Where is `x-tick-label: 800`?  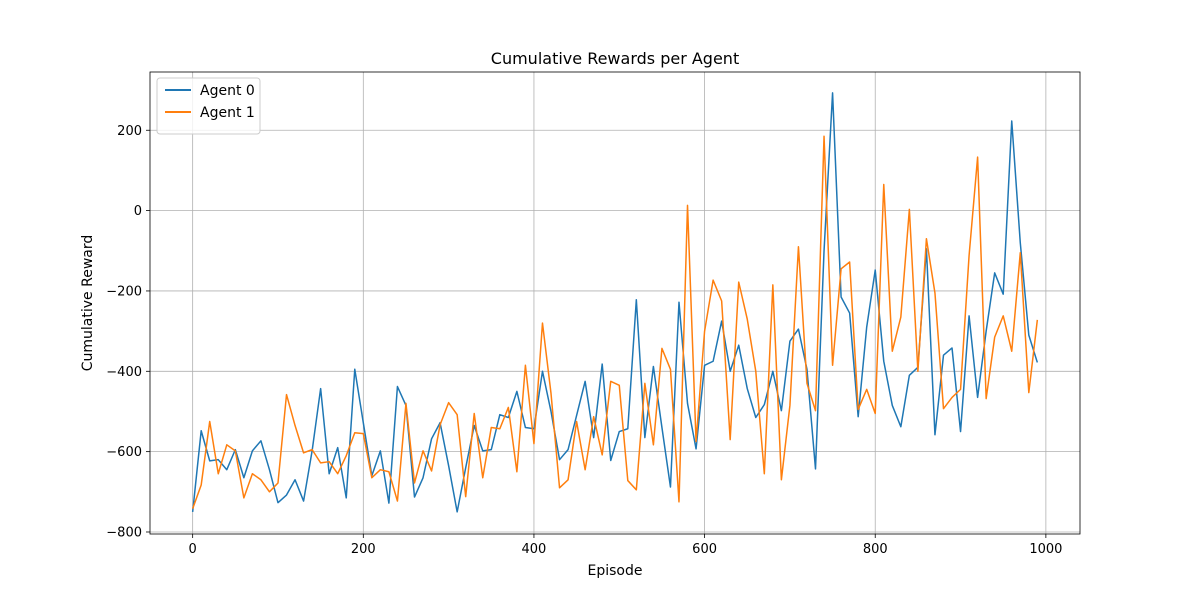 x-tick-label: 800 is located at coordinates (875, 549).